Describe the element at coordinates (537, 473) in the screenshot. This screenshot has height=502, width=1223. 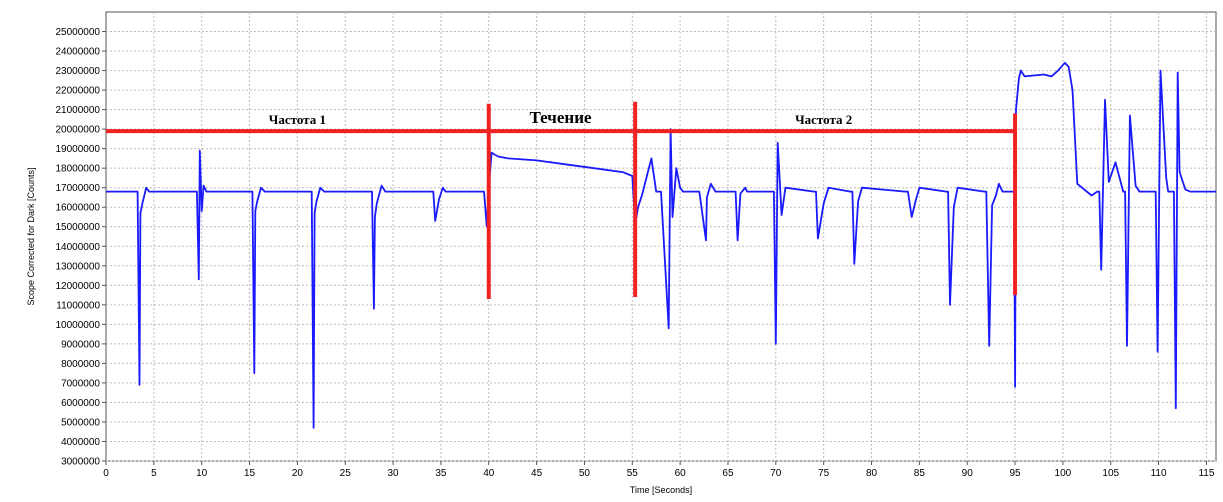
I see `x-tick-label: 45` at that location.